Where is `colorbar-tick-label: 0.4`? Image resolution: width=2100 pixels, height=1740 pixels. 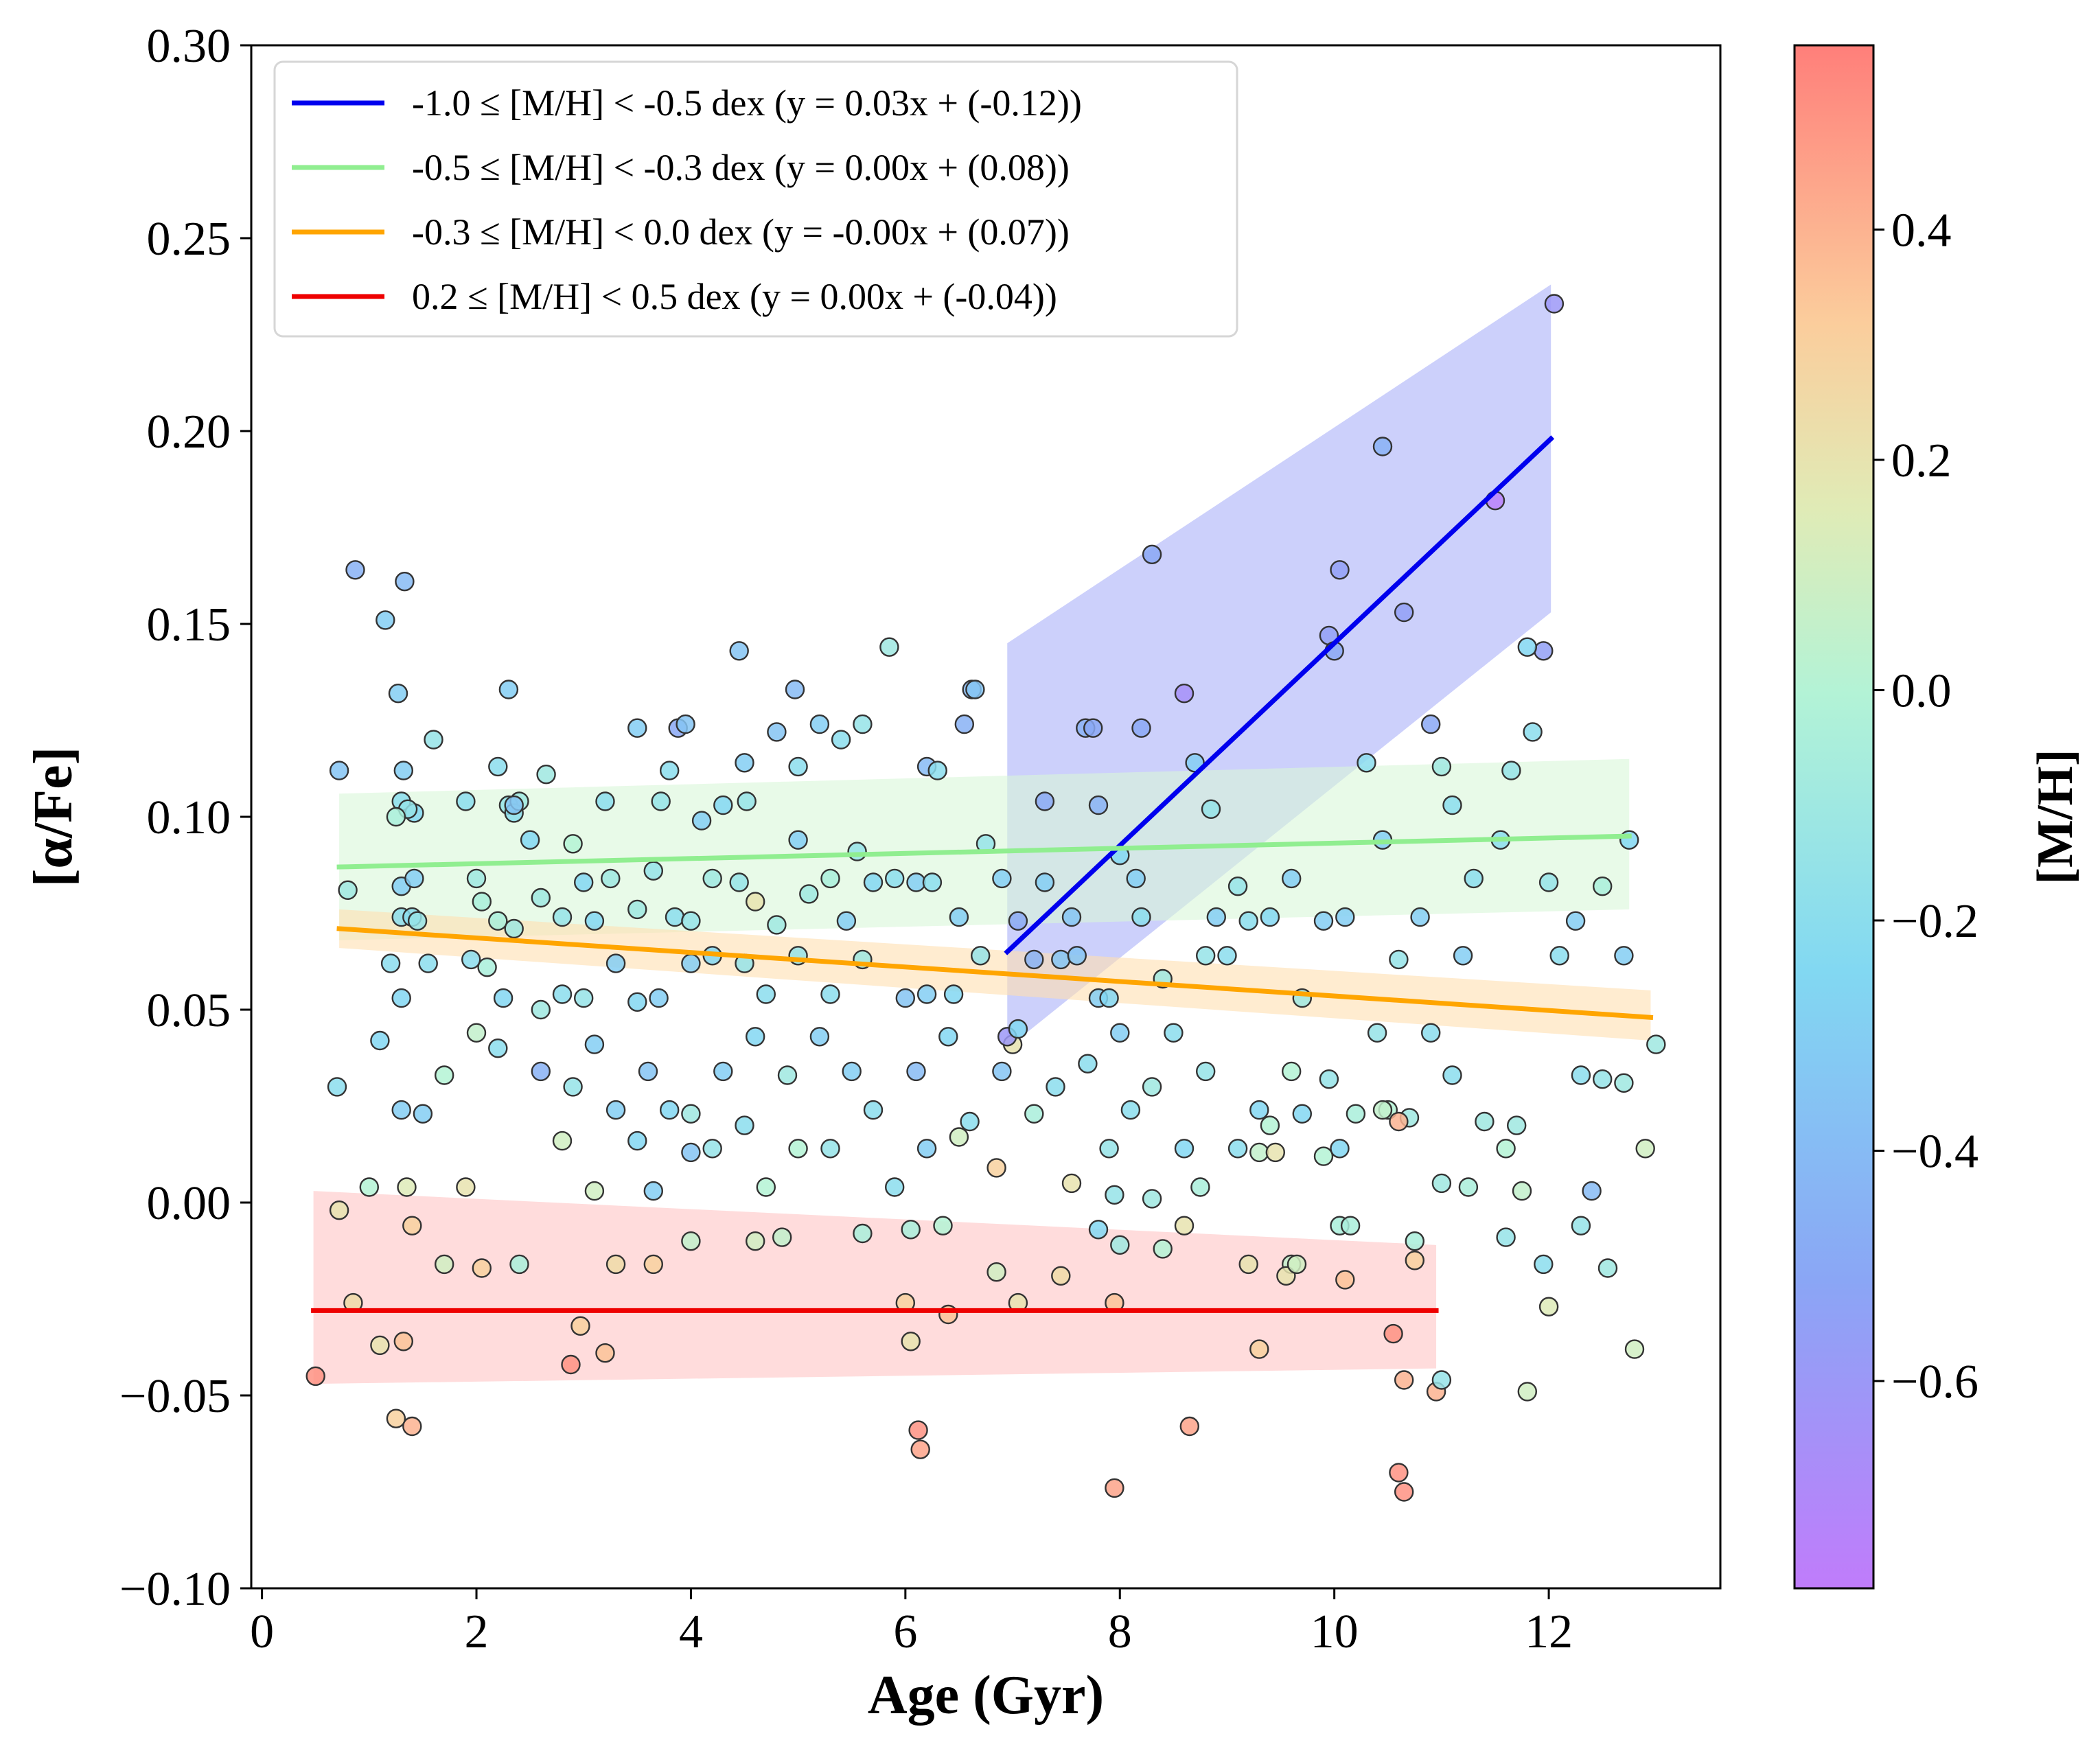 colorbar-tick-label: 0.4 is located at coordinates (1922, 230).